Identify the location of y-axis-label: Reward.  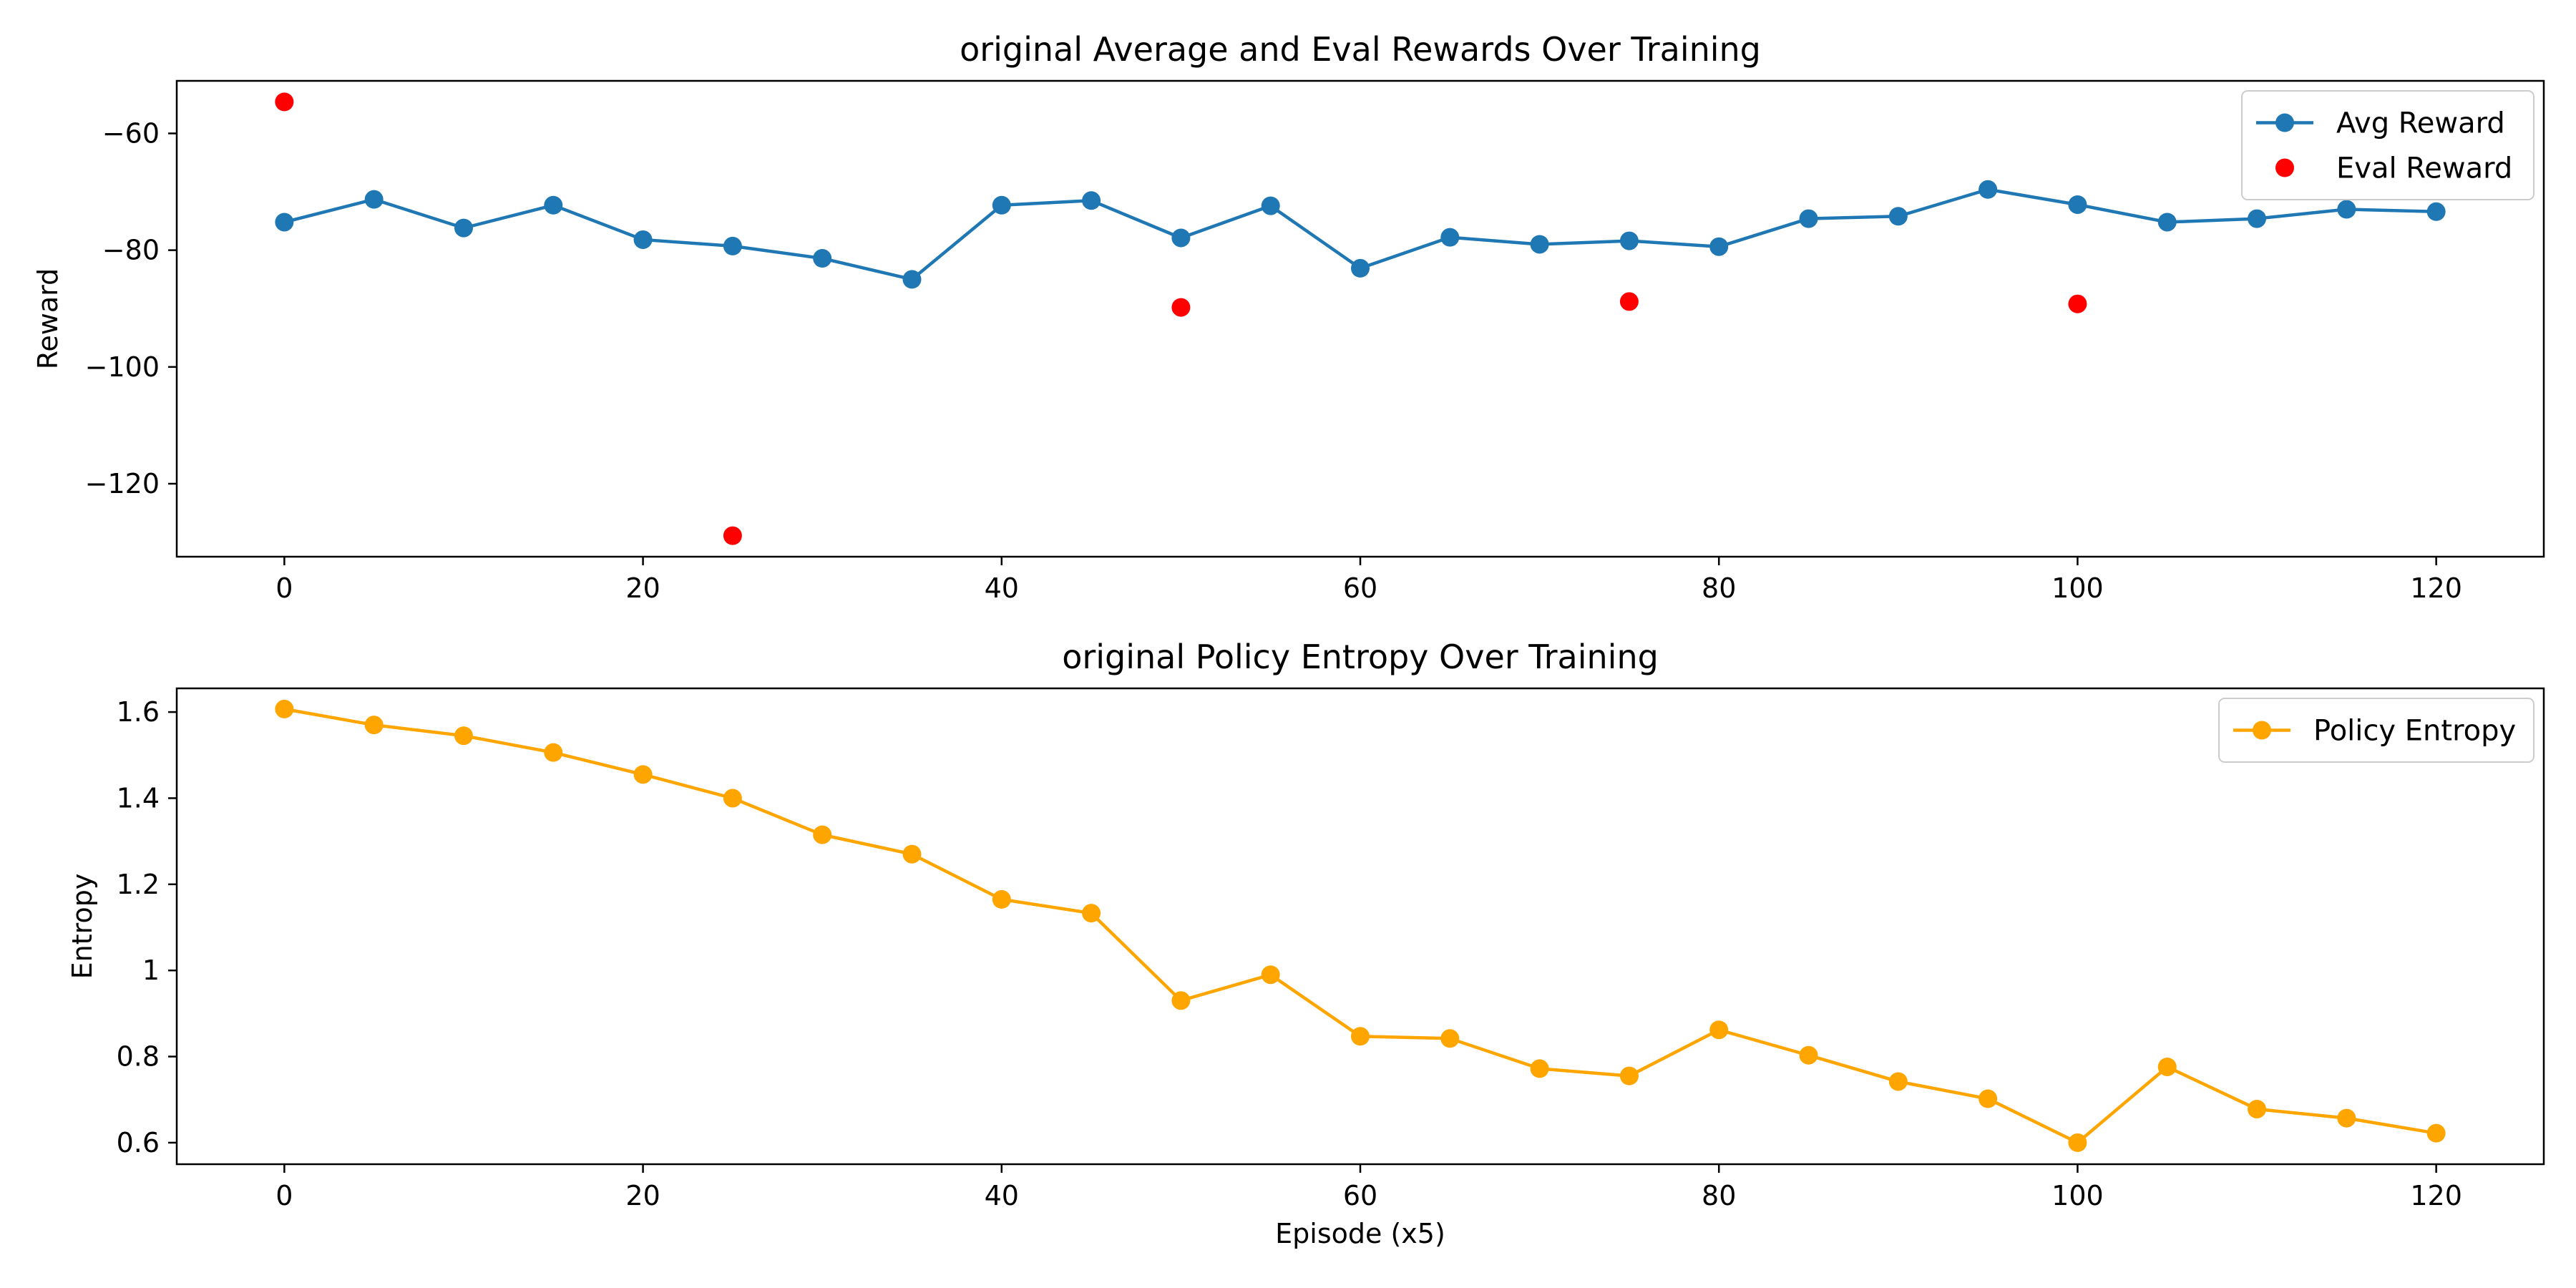
(48, 319).